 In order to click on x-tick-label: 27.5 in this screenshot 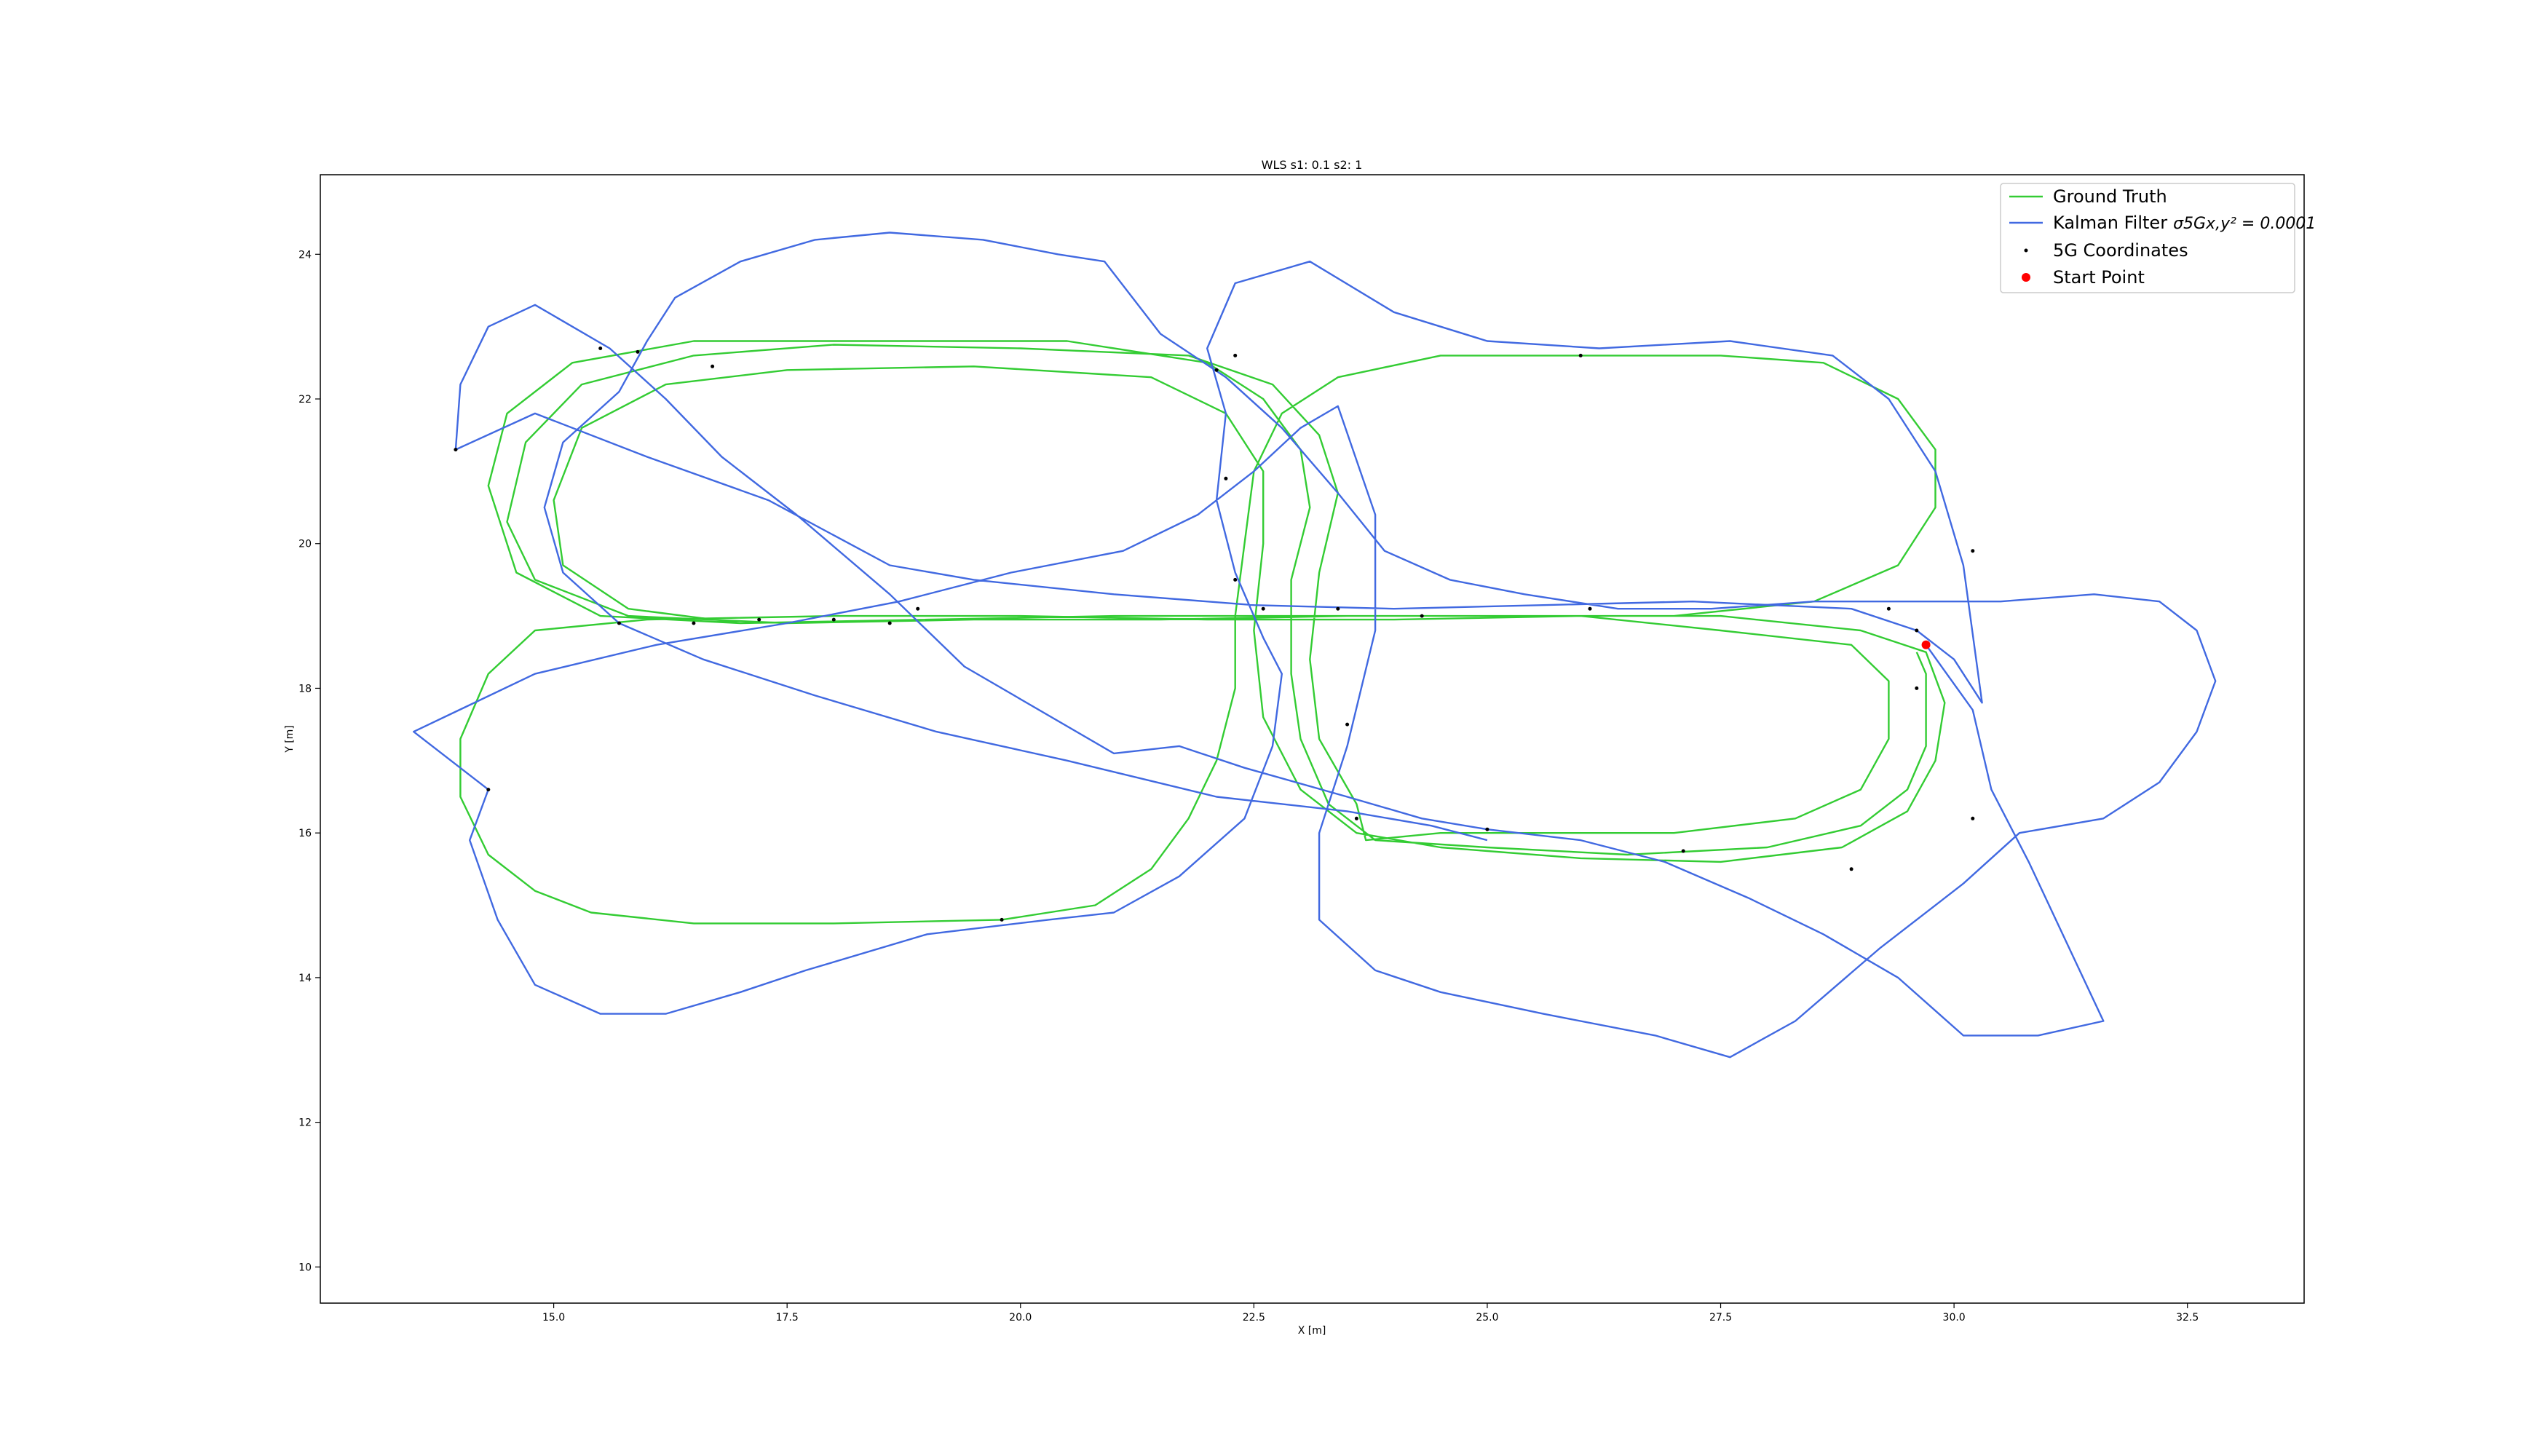, I will do `click(1720, 1318)`.